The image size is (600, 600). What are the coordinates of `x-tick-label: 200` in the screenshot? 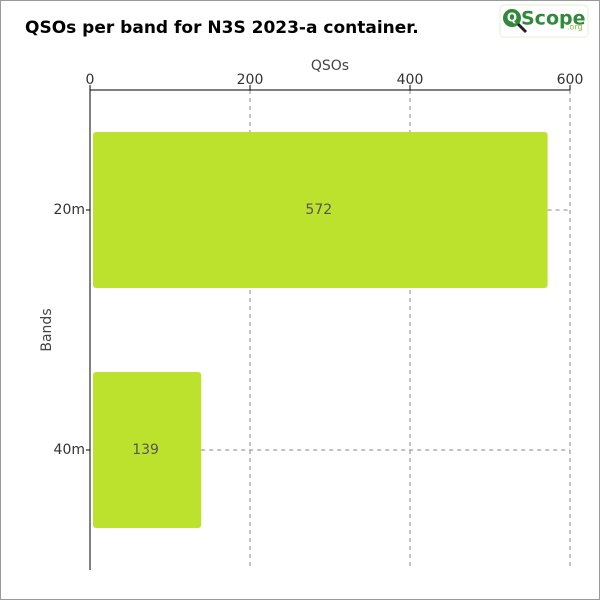 It's located at (250, 80).